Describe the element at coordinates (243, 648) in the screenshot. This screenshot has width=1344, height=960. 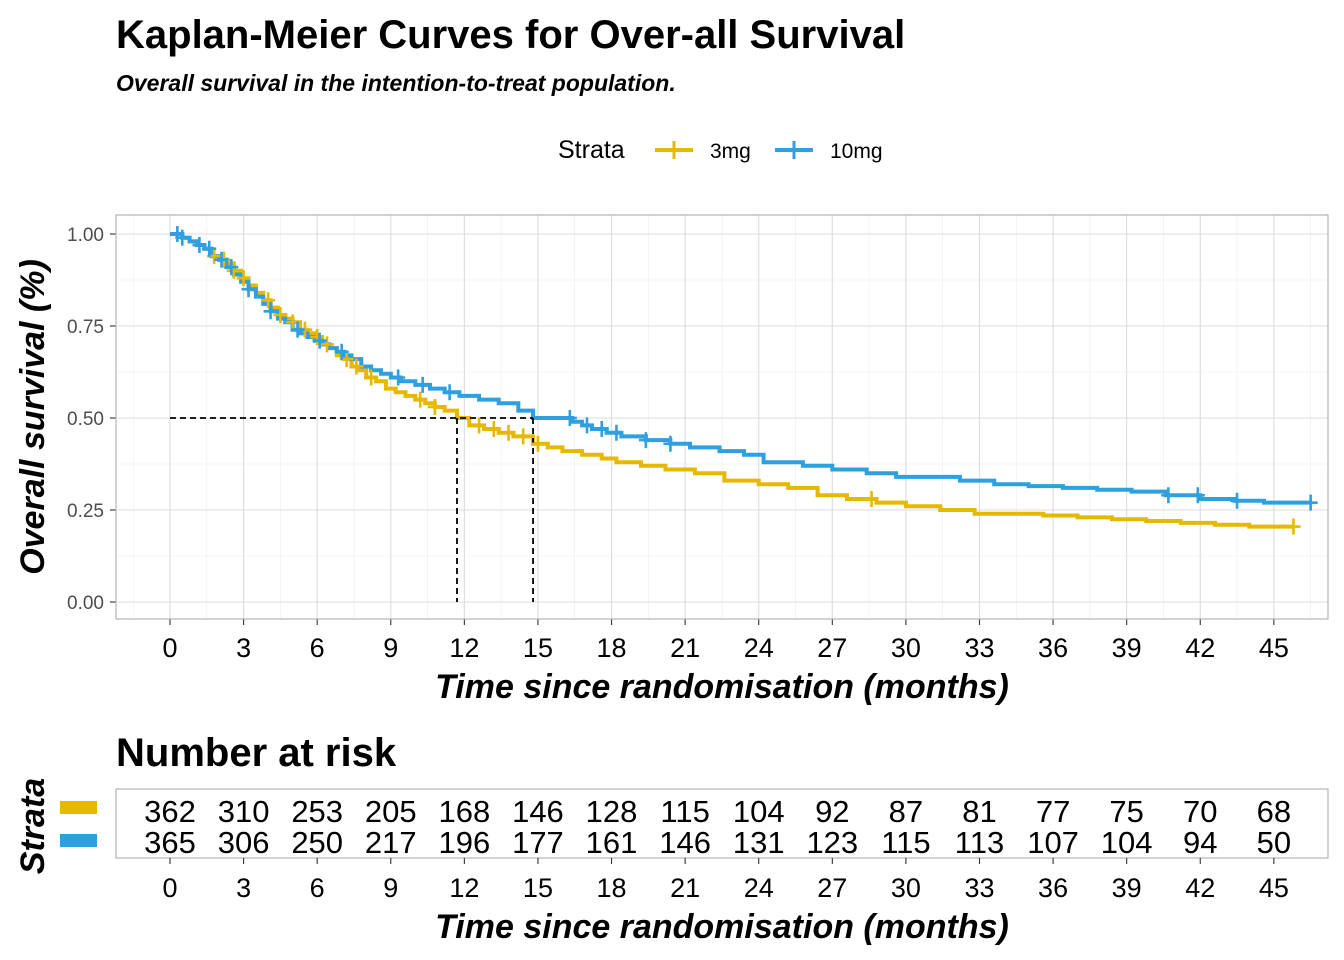
I see `x-tick-label: 3` at that location.